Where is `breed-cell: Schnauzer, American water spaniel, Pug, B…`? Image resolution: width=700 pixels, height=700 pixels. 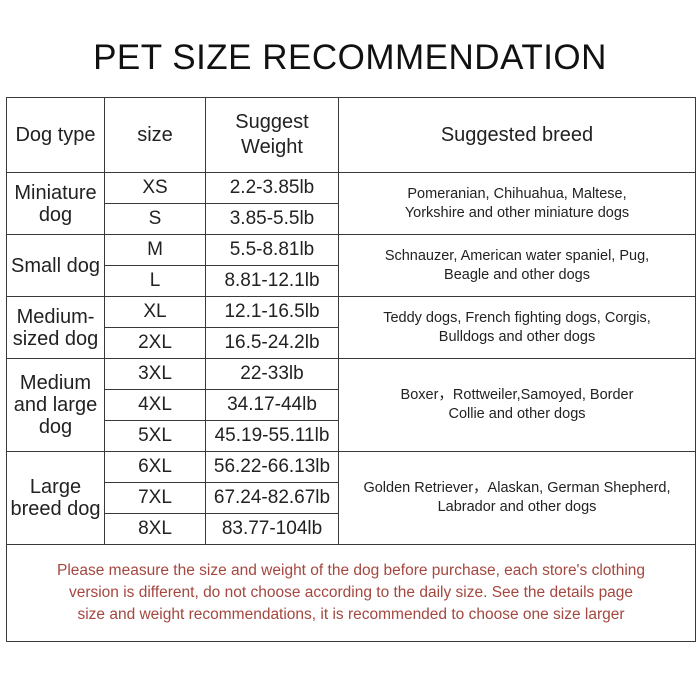 breed-cell: Schnauzer, American water spaniel, Pug, B… is located at coordinates (517, 265).